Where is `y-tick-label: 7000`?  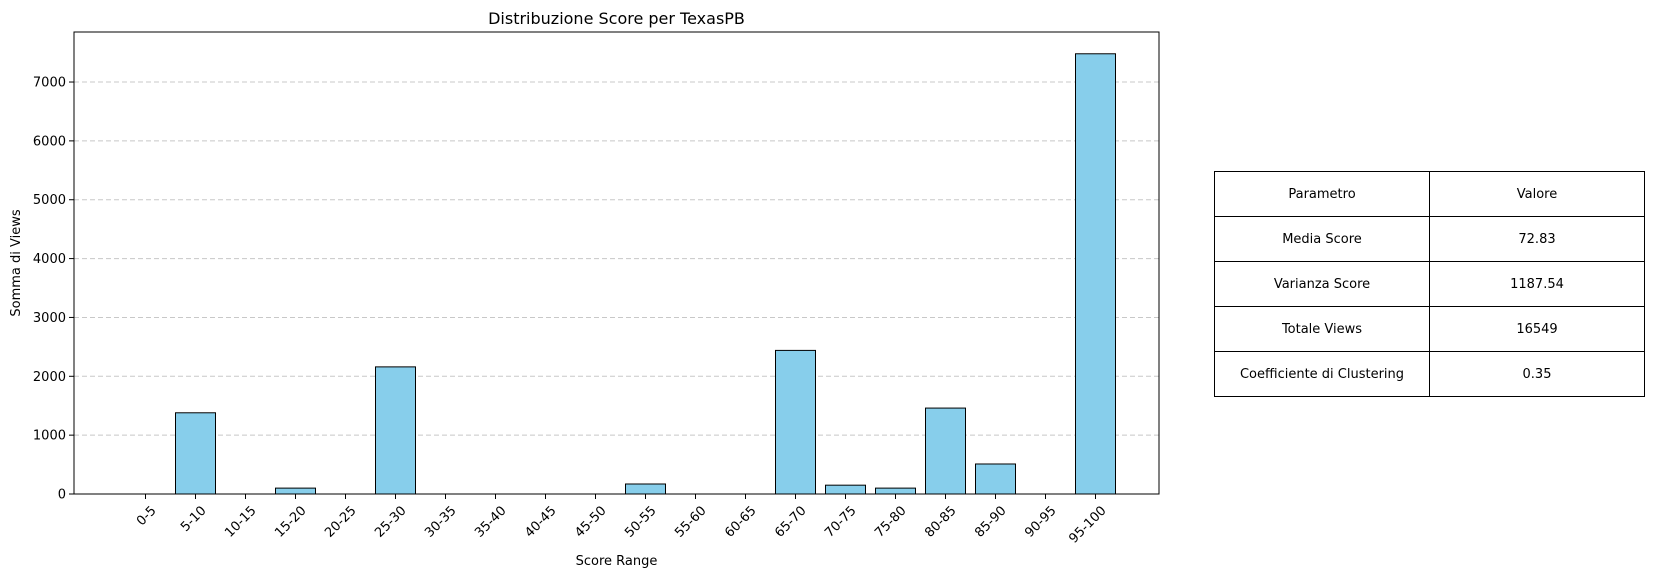
y-tick-label: 7000 is located at coordinates (49, 83).